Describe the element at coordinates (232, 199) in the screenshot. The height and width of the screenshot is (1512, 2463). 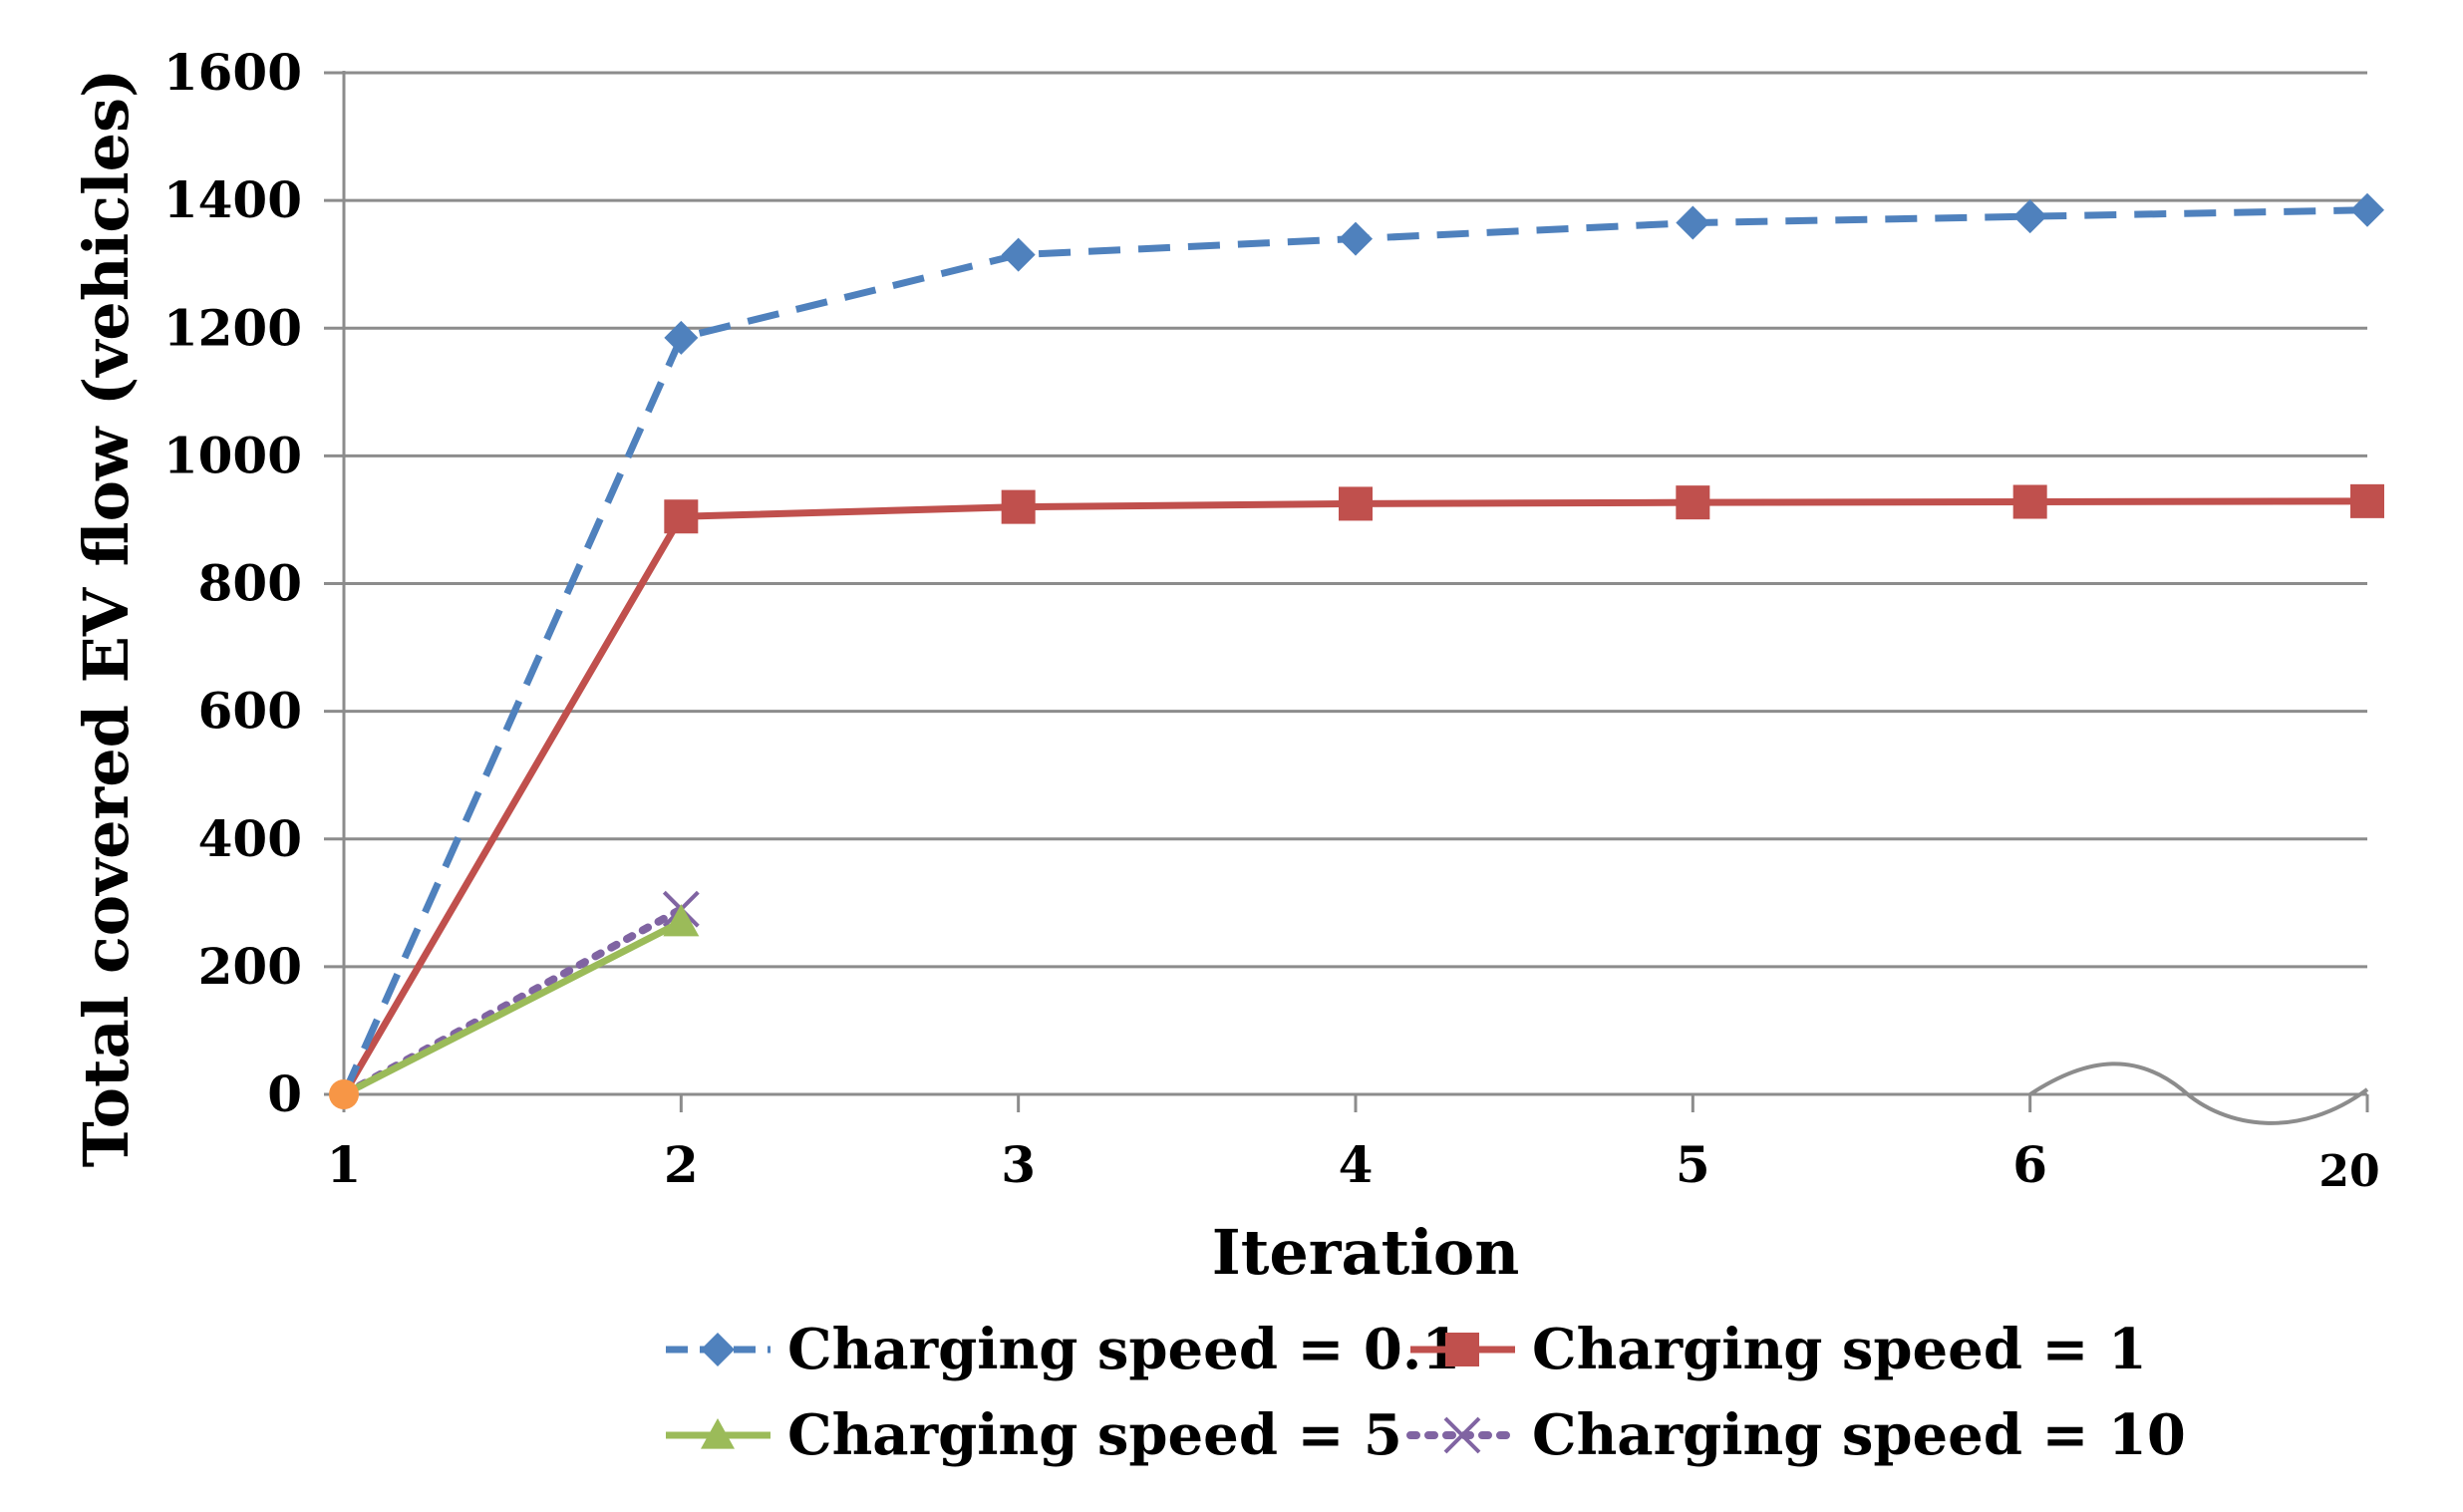
I see `y-tick-label-1400: 1400` at that location.